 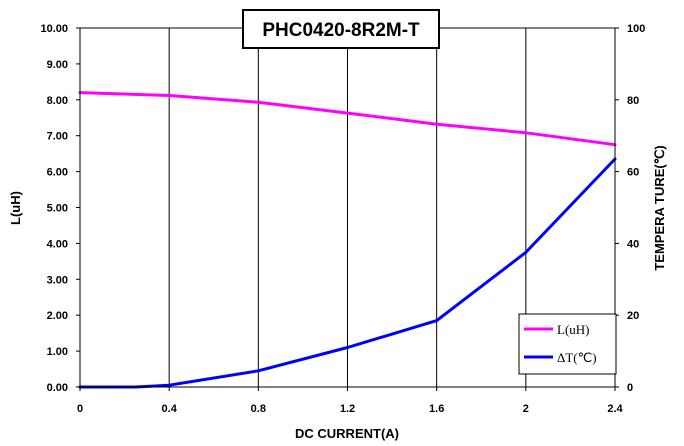 What do you see at coordinates (633, 173) in the screenshot?
I see `y2-tick-label: 60` at bounding box center [633, 173].